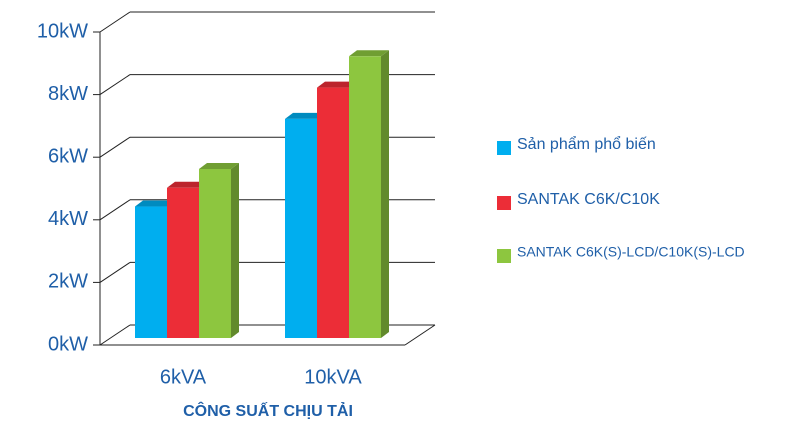  Describe the element at coordinates (631, 252) in the screenshot. I see `legend-label: SANTAK C6K(S)-LCD/C10K(S)-LCD` at that location.